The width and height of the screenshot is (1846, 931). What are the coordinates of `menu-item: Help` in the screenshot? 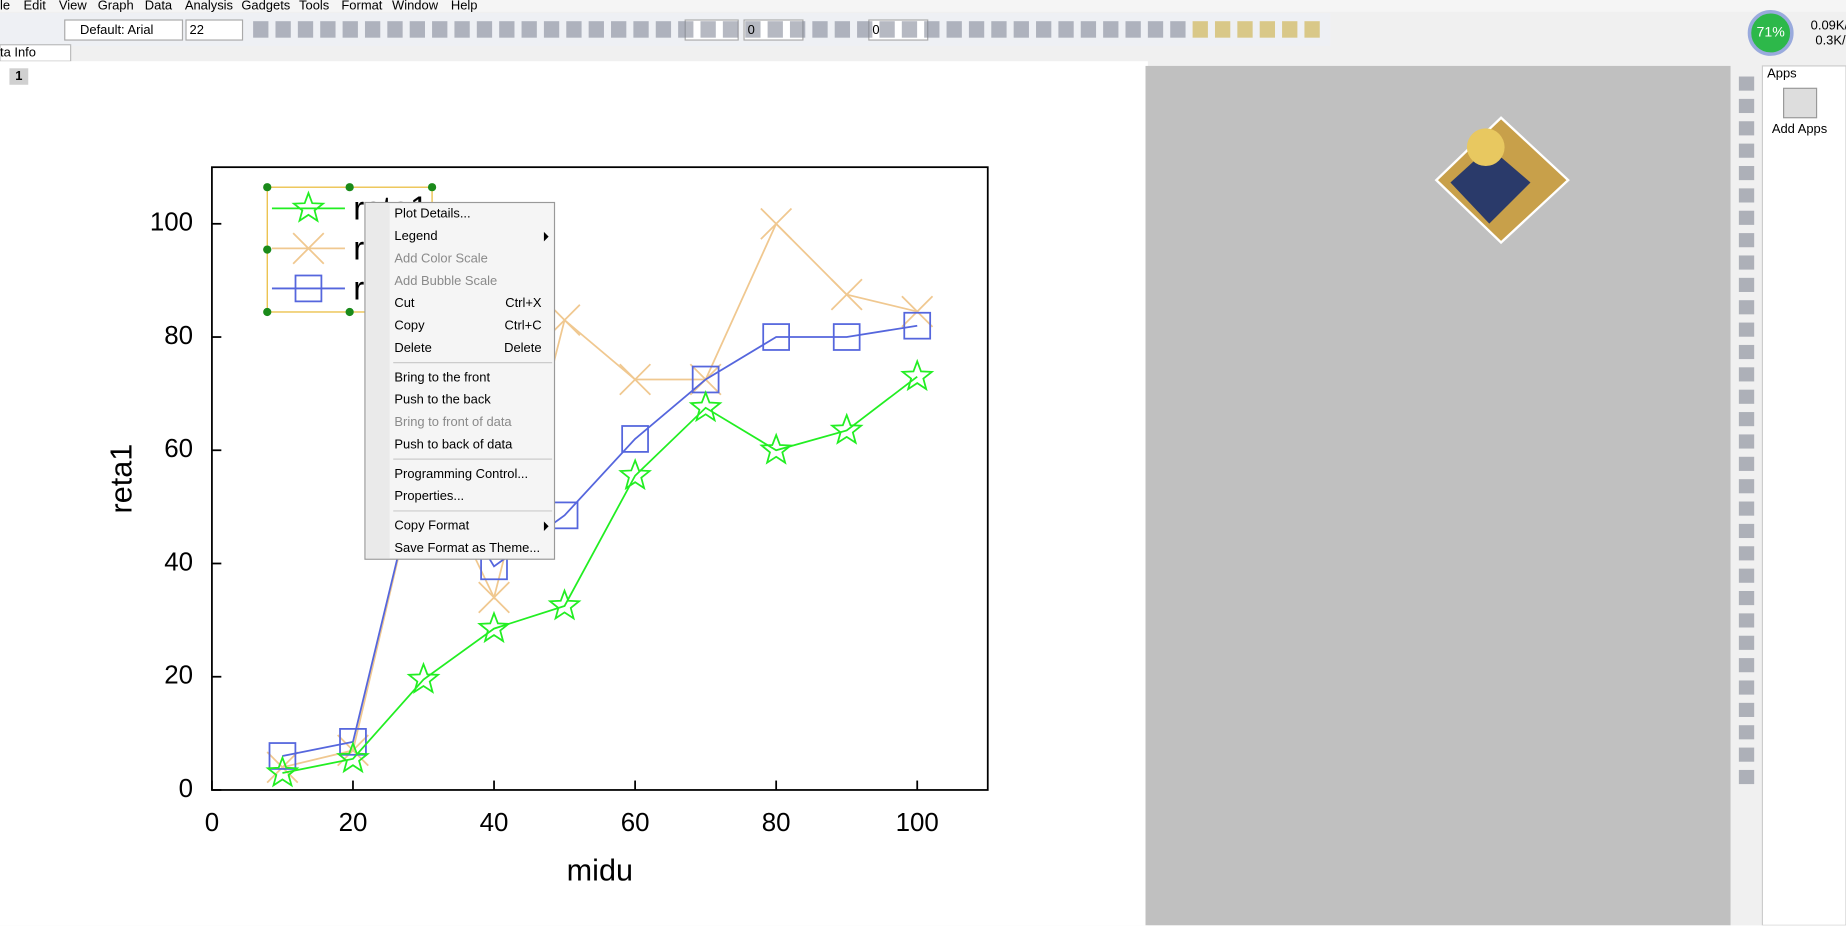 It's located at (464, 6).